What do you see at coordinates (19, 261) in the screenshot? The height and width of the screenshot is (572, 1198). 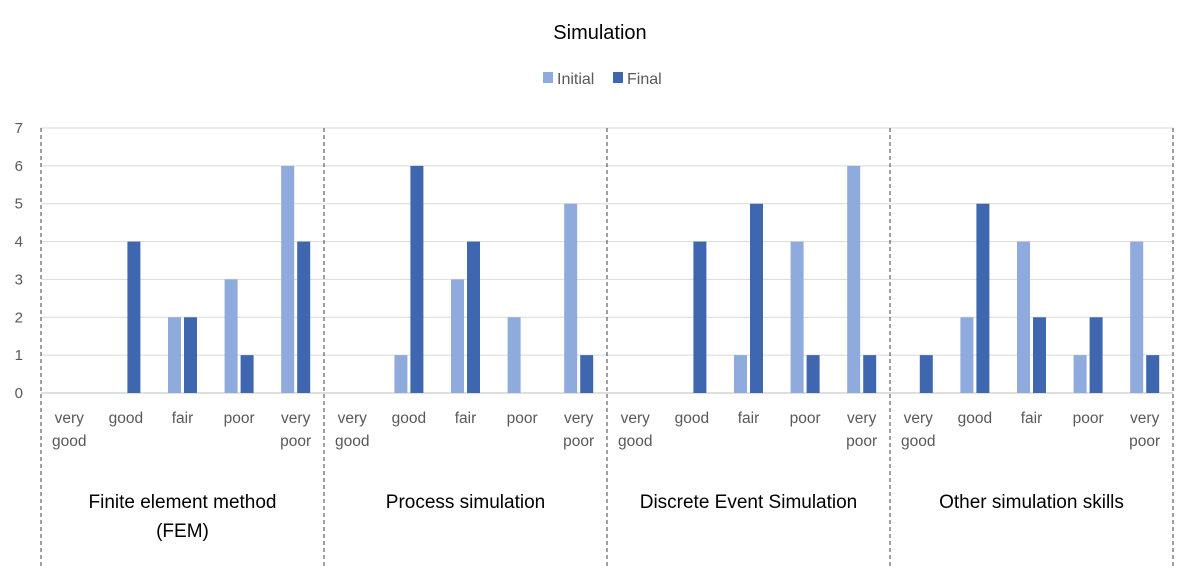 I see `y-axis: 0 1 2 3 4 5 6 7` at bounding box center [19, 261].